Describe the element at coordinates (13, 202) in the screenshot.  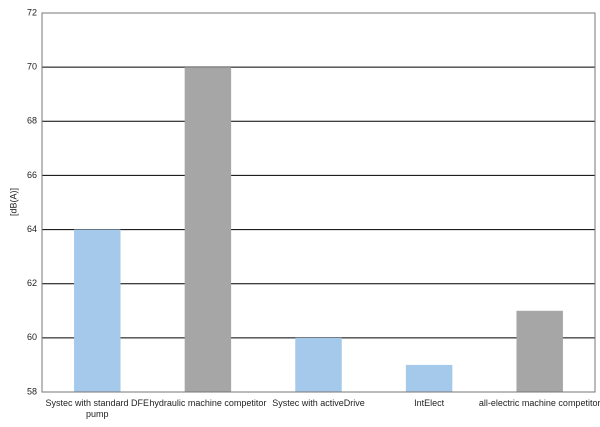
I see `y-axis-label: [dB(A)]` at that location.